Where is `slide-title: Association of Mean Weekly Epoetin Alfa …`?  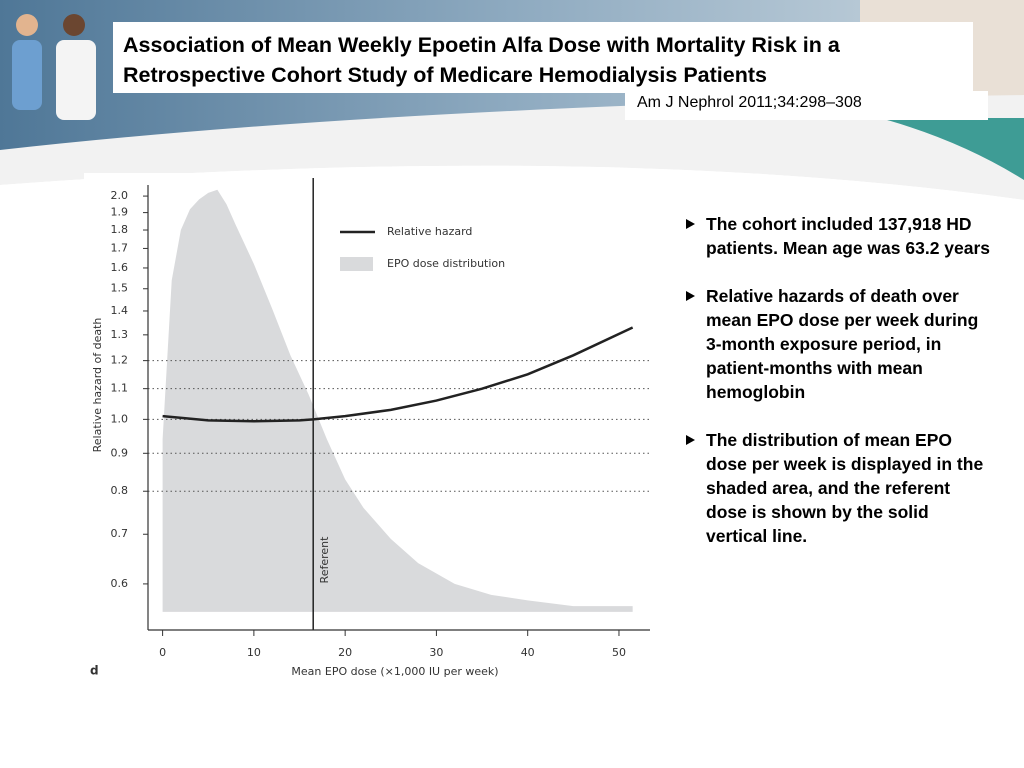
slide-title: Association of Mean Weekly Epoetin Alfa … is located at coordinates (543, 57).